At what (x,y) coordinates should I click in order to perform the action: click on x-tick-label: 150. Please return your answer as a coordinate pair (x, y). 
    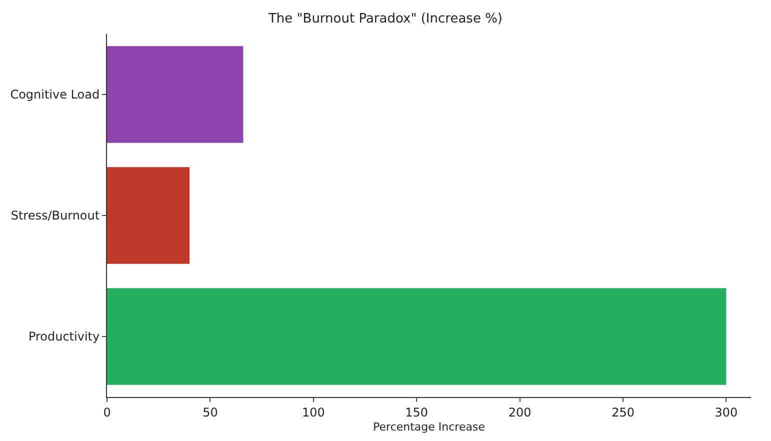
    Looking at the image, I should click on (416, 412).